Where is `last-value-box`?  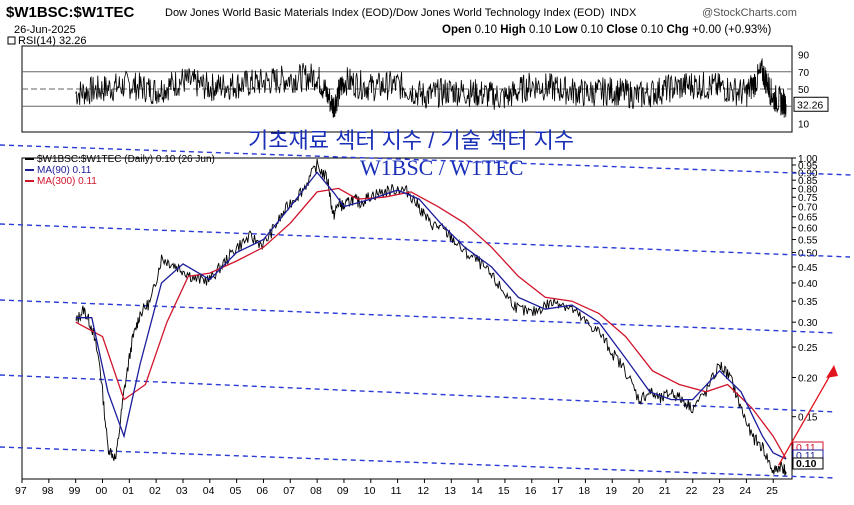
last-value-box is located at coordinates (808, 463).